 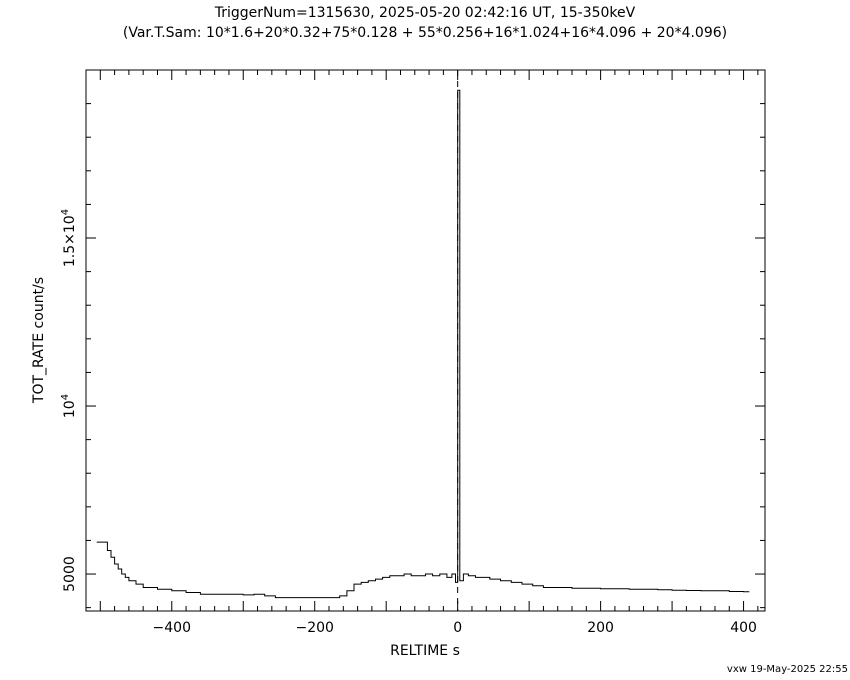 What do you see at coordinates (743, 628) in the screenshot?
I see `x-tick-label: 400` at bounding box center [743, 628].